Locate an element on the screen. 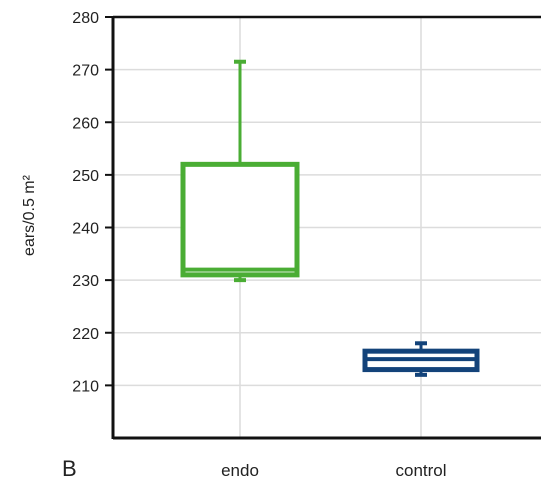 This screenshot has height=484, width=541. y-tick-labels: 210 220 230 240 250 260 270 280 is located at coordinates (92, 202).